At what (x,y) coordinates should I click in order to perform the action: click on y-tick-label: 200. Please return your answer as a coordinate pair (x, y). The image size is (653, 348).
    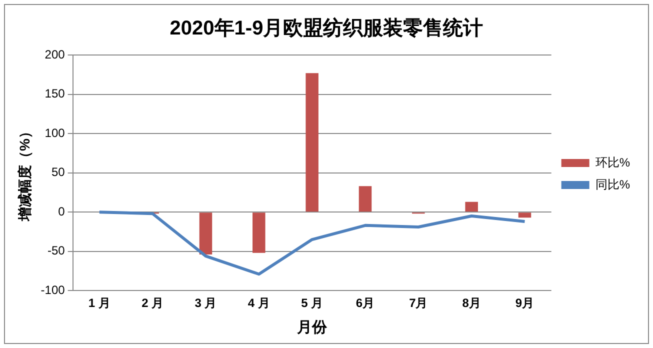
    Looking at the image, I should click on (55, 54).